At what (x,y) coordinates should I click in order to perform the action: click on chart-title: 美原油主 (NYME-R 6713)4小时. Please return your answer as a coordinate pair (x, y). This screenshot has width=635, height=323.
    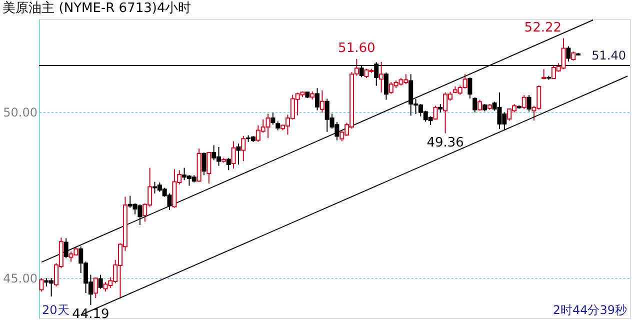
    Looking at the image, I should click on (97, 8).